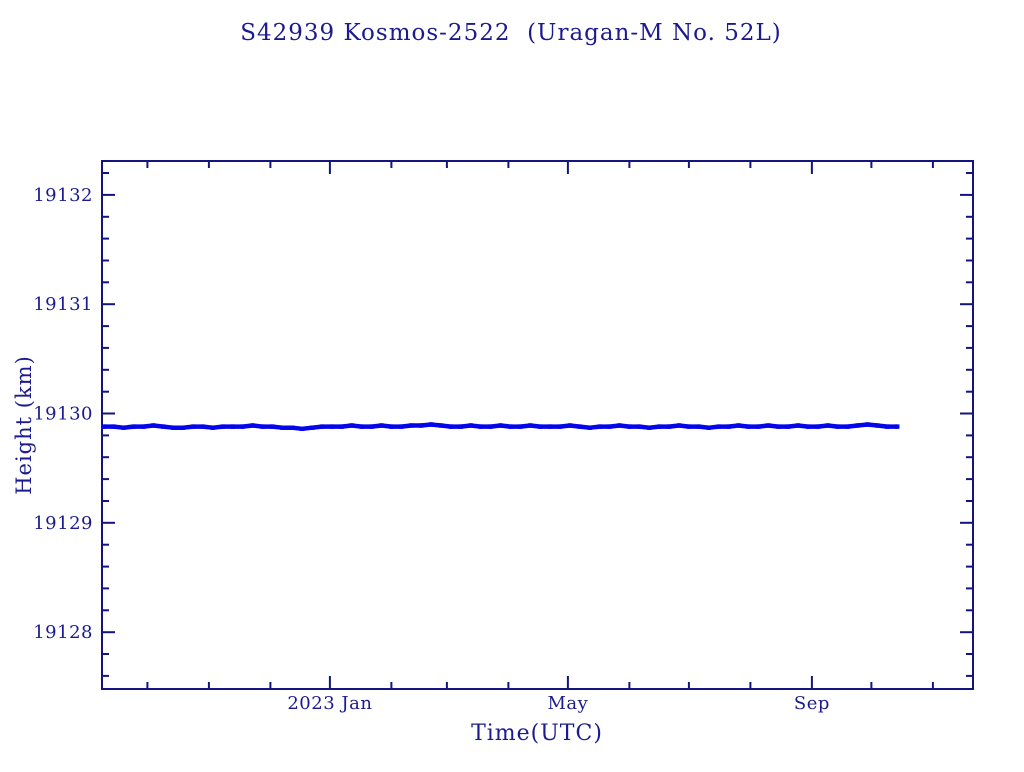 This screenshot has width=1024, height=772. What do you see at coordinates (537, 733) in the screenshot?
I see `x-axis-title: Time(UTC)` at bounding box center [537, 733].